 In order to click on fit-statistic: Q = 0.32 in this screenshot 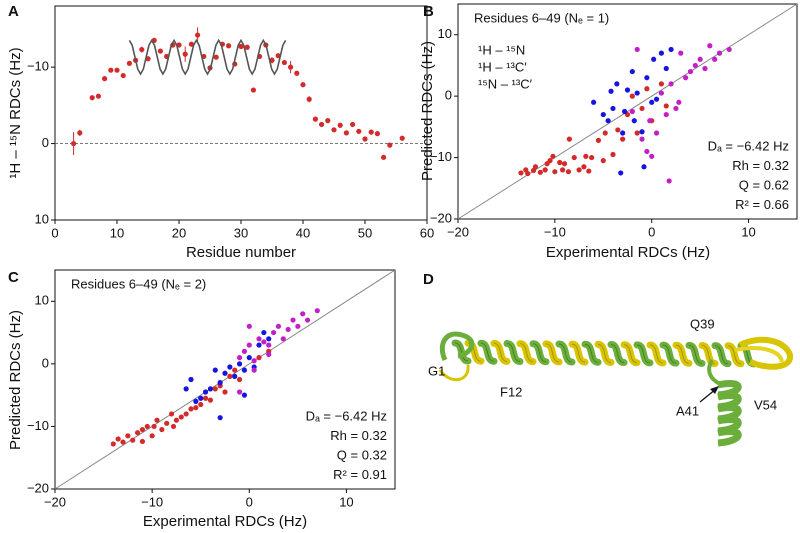, I will do `click(362, 454)`.